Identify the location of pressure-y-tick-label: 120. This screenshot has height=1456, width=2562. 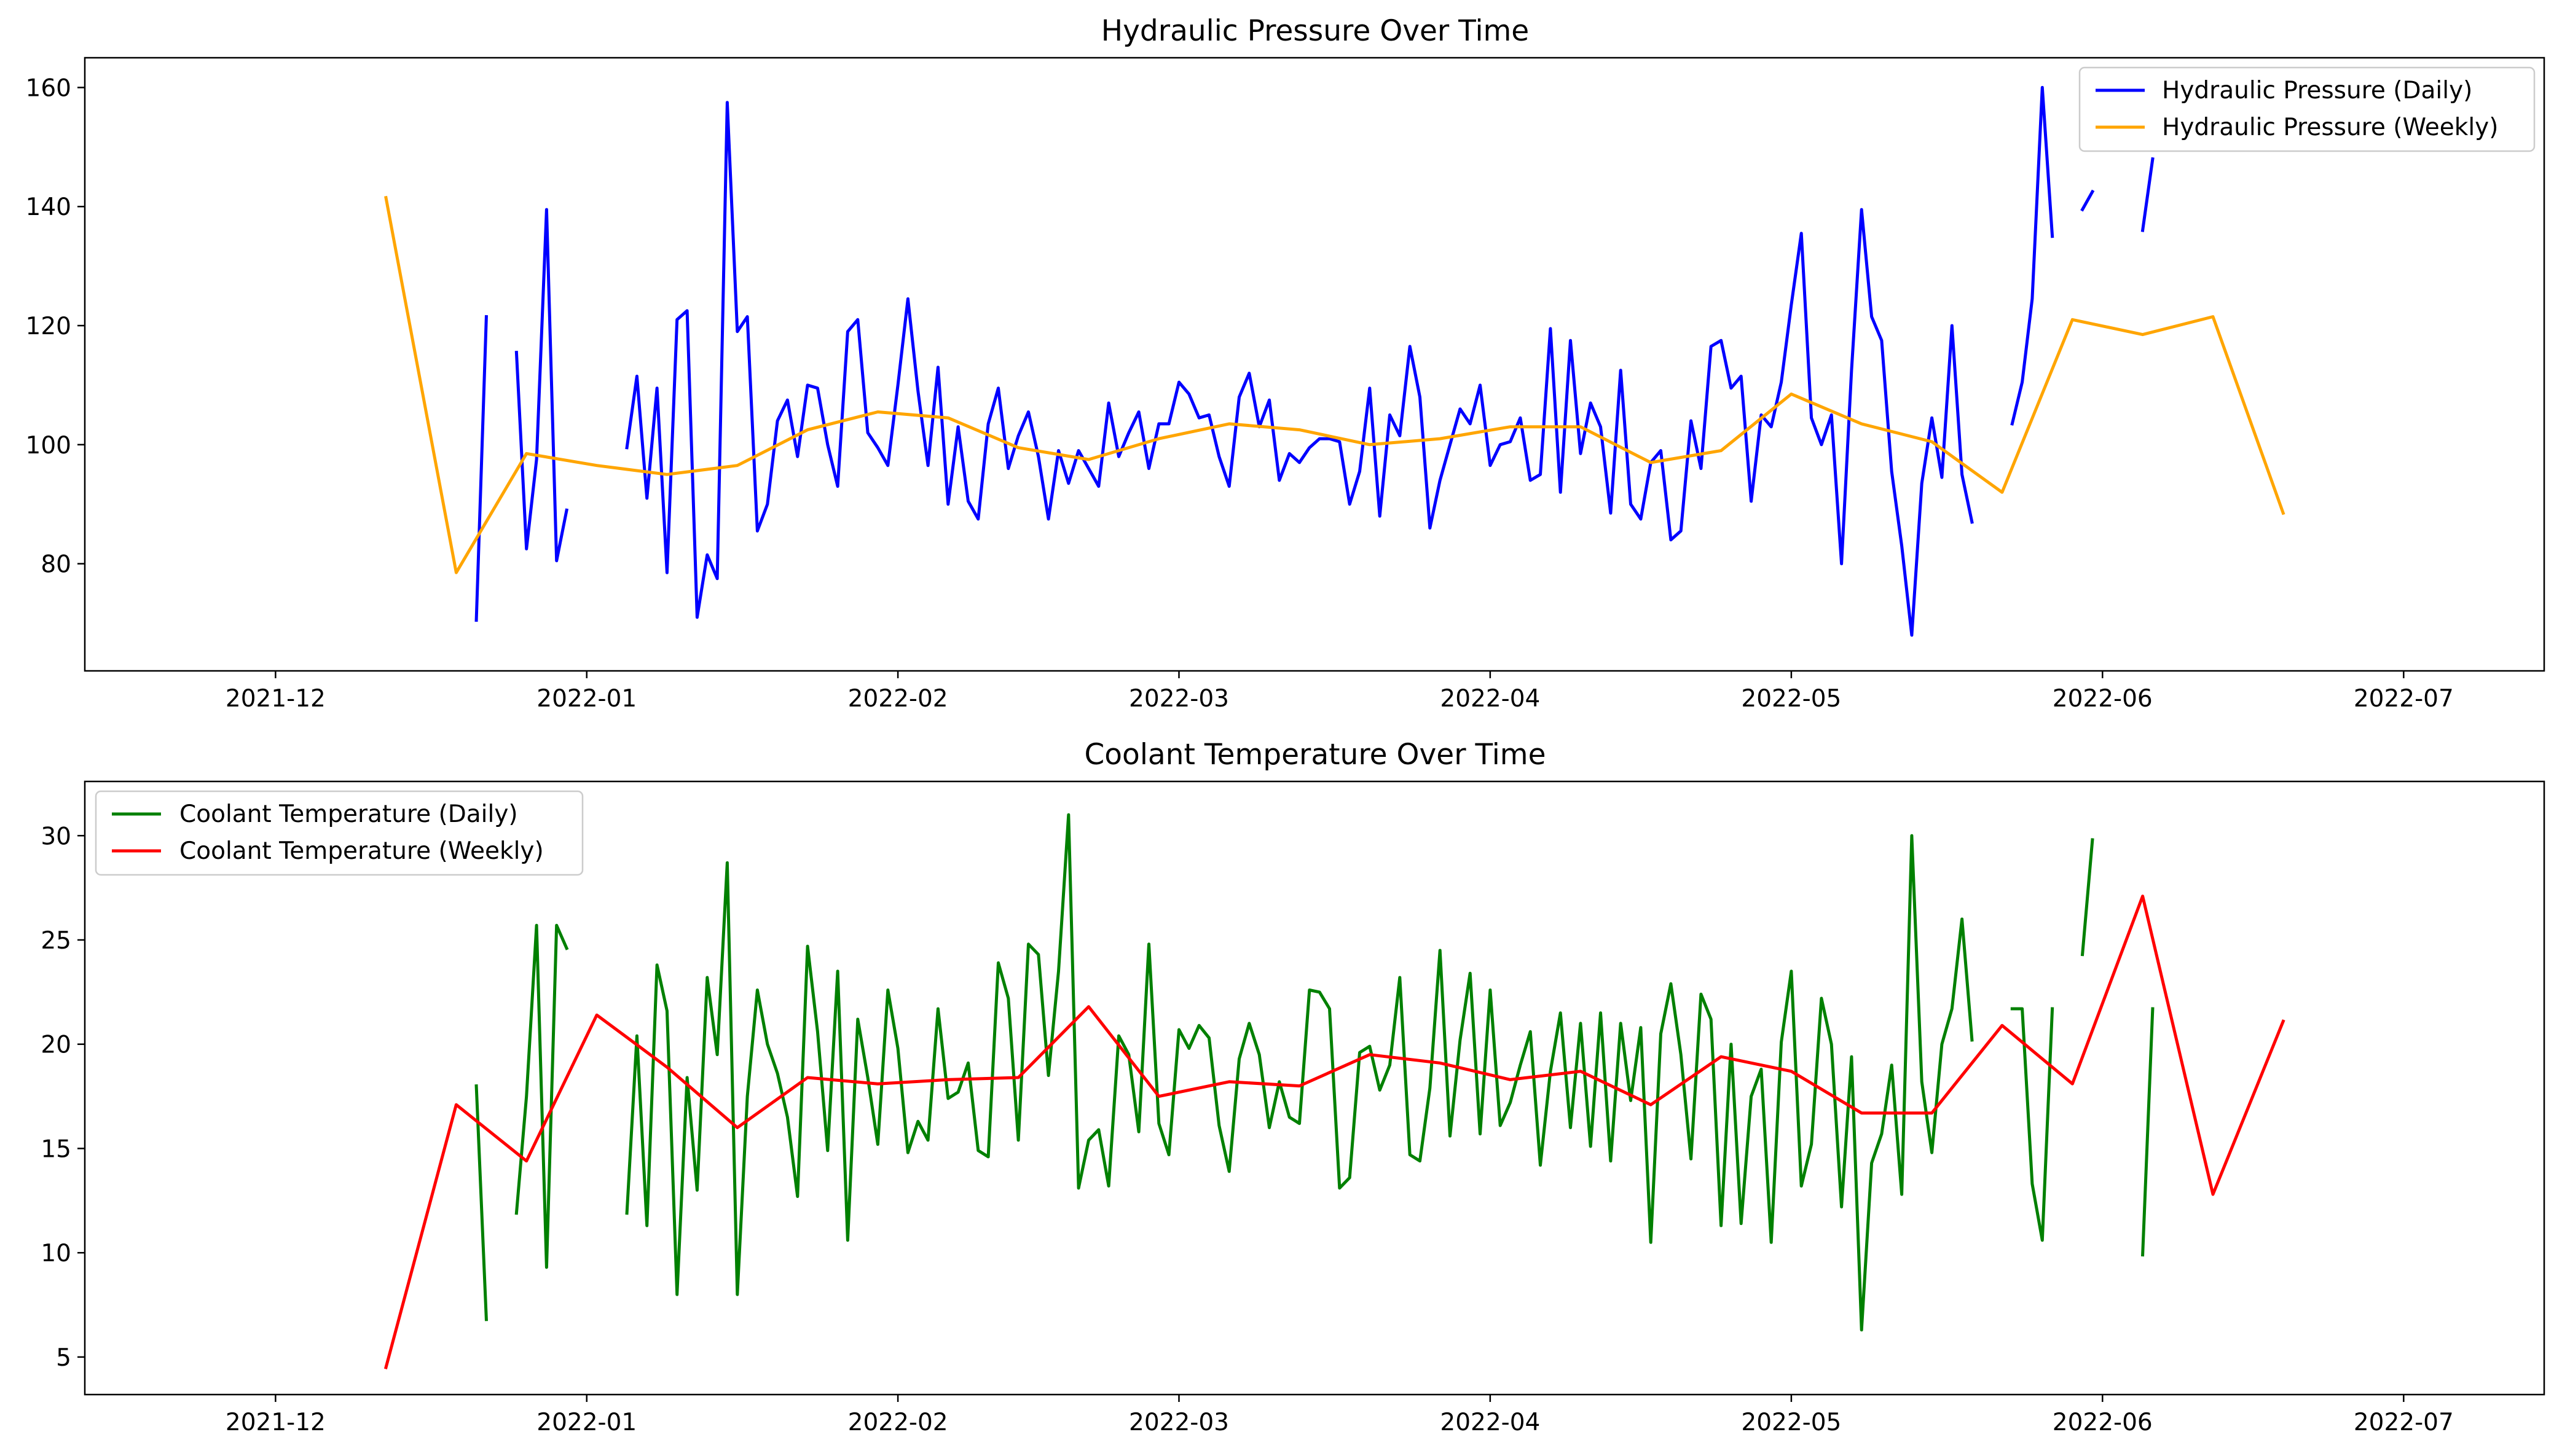
(48, 326).